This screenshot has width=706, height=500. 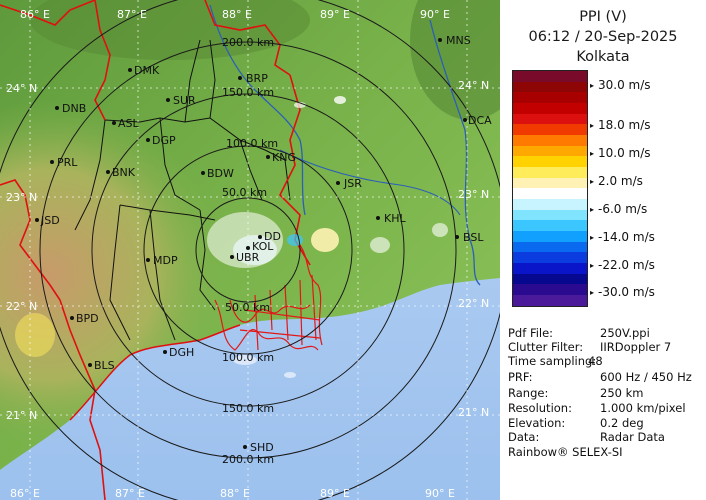 I want to click on range-label-south: 100.0 km, so click(x=248, y=357).